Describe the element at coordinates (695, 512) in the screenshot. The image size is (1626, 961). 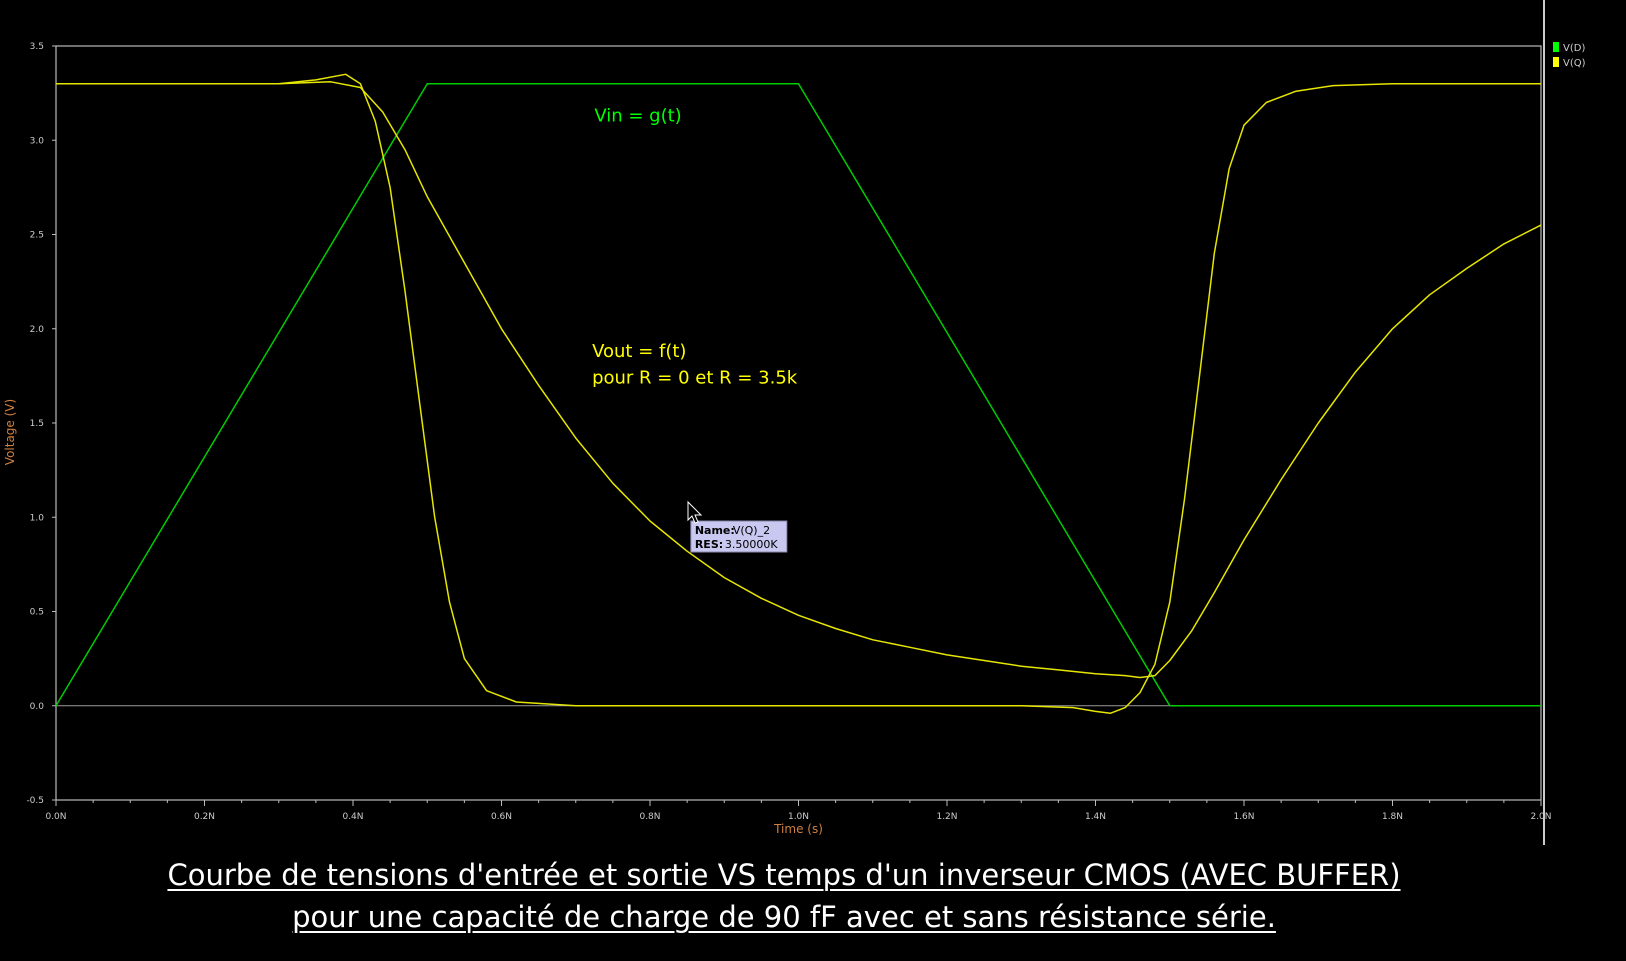
I see `mouse-cursor-icon` at that location.